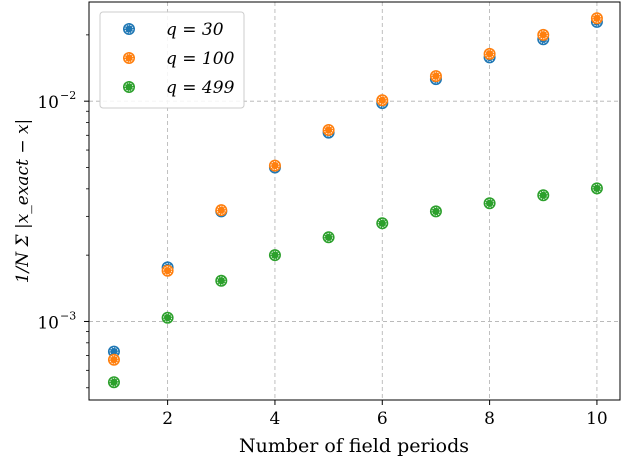  Describe the element at coordinates (597, 419) in the screenshot. I see `x-tick-label: 10` at that location.